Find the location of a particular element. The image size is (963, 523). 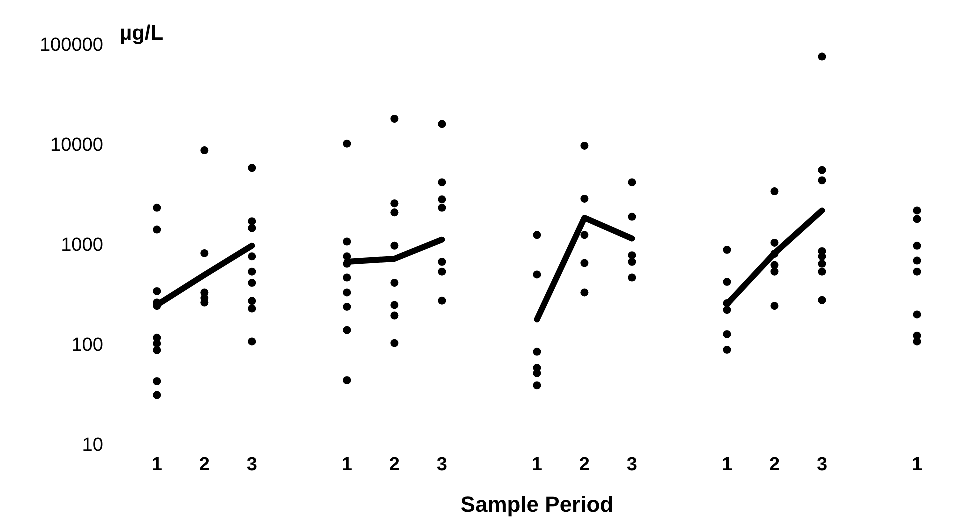

y-tick-label: 10000 is located at coordinates (77, 145).